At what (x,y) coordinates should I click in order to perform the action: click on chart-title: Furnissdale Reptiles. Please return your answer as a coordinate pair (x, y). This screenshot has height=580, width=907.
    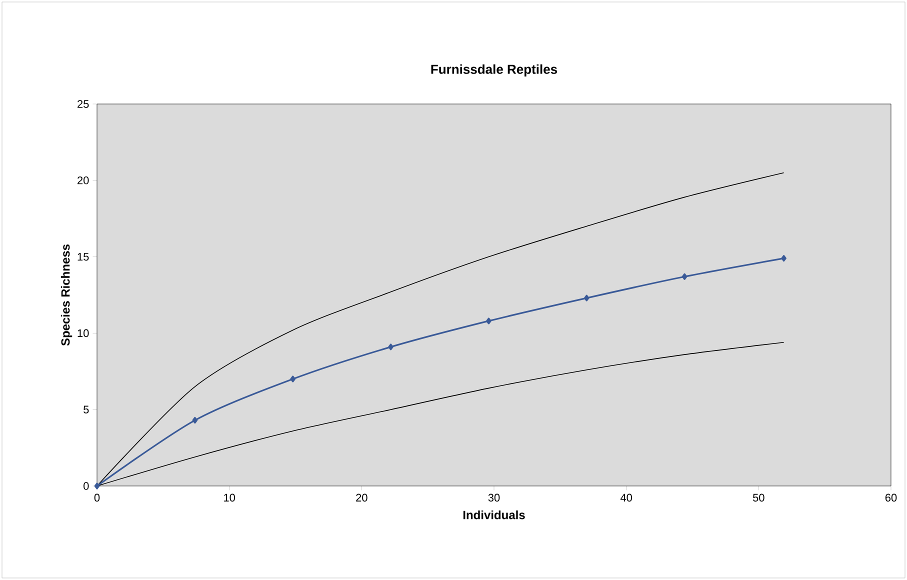
    Looking at the image, I should click on (494, 70).